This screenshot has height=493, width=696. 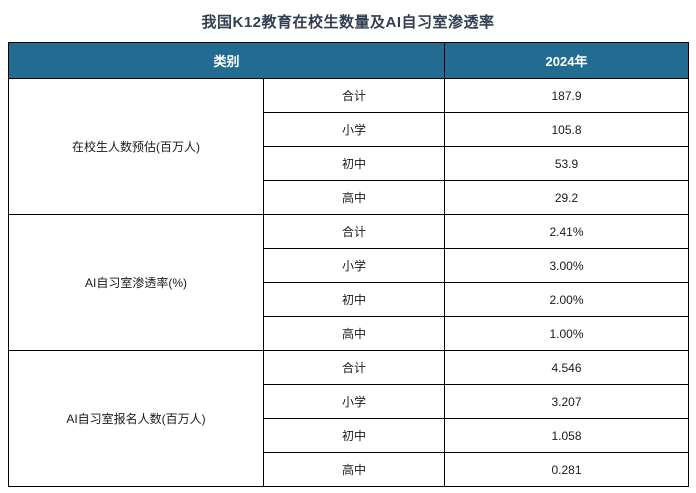 What do you see at coordinates (567, 231) in the screenshot?
I see `value-cell: 2.41%` at bounding box center [567, 231].